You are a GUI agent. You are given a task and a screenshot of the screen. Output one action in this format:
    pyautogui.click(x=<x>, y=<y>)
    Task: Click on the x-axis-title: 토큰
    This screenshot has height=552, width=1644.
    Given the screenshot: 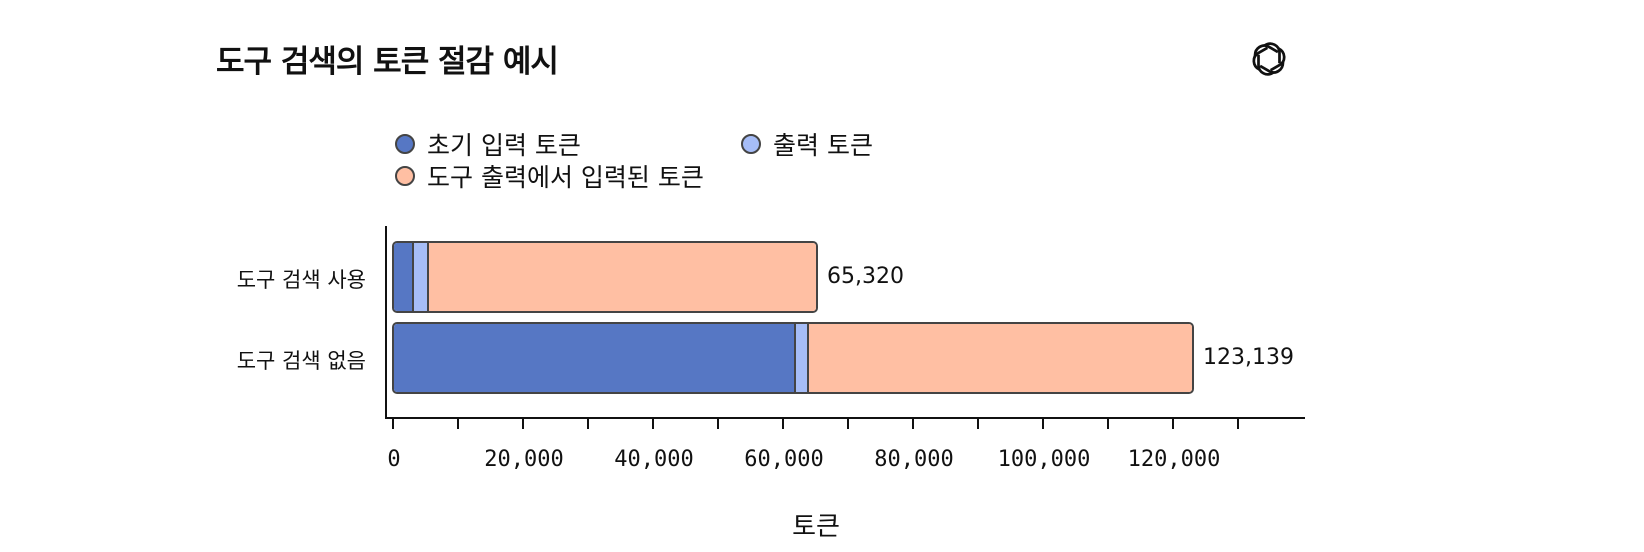 What is the action you would take?
    pyautogui.click(x=816, y=527)
    